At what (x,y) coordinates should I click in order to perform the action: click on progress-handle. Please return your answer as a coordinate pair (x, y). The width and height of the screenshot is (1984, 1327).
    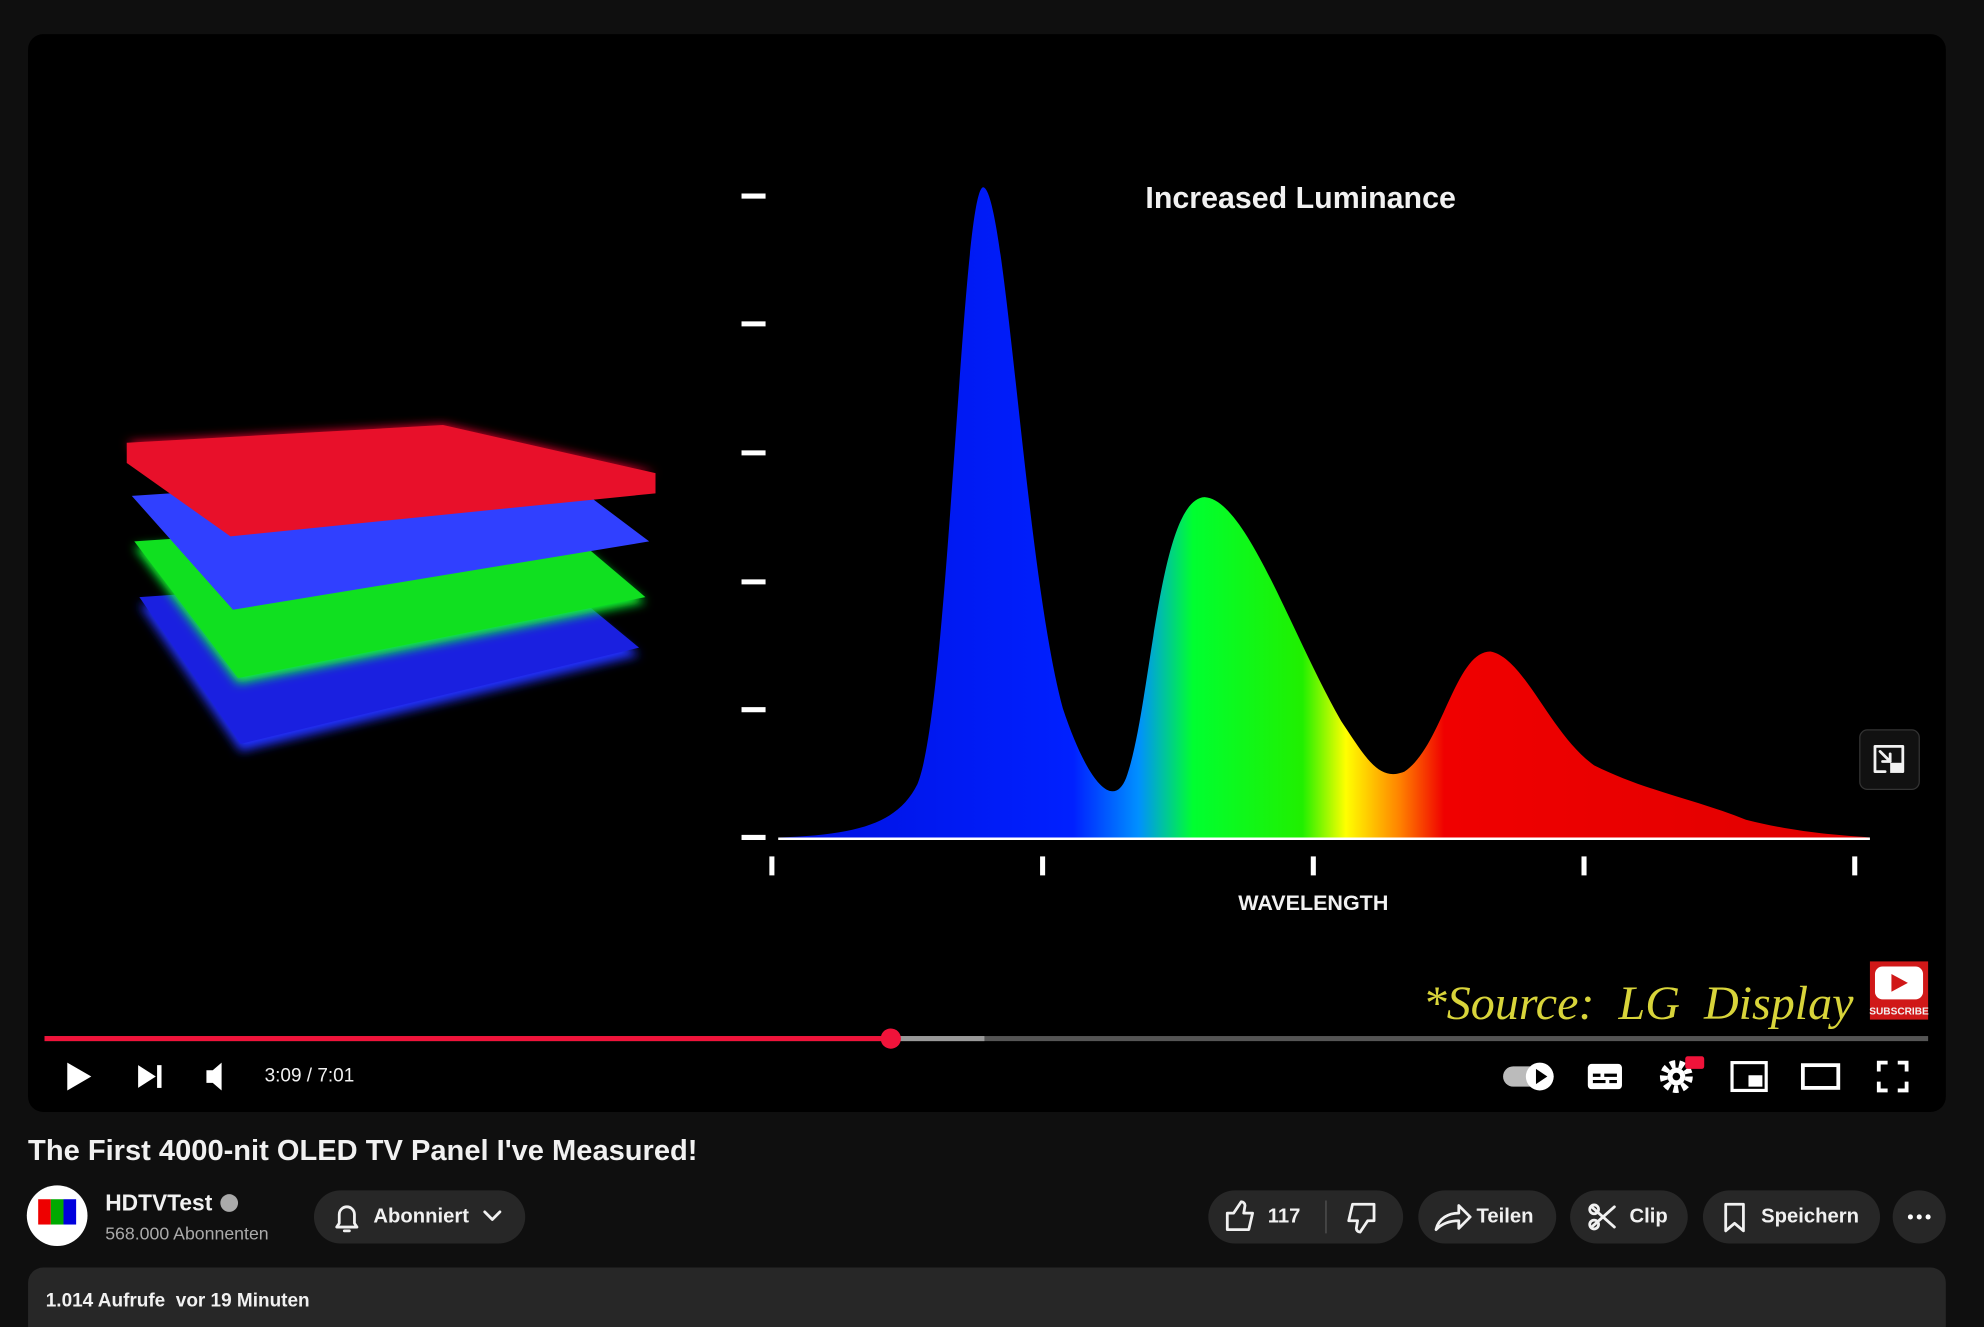
    Looking at the image, I should click on (890, 1038).